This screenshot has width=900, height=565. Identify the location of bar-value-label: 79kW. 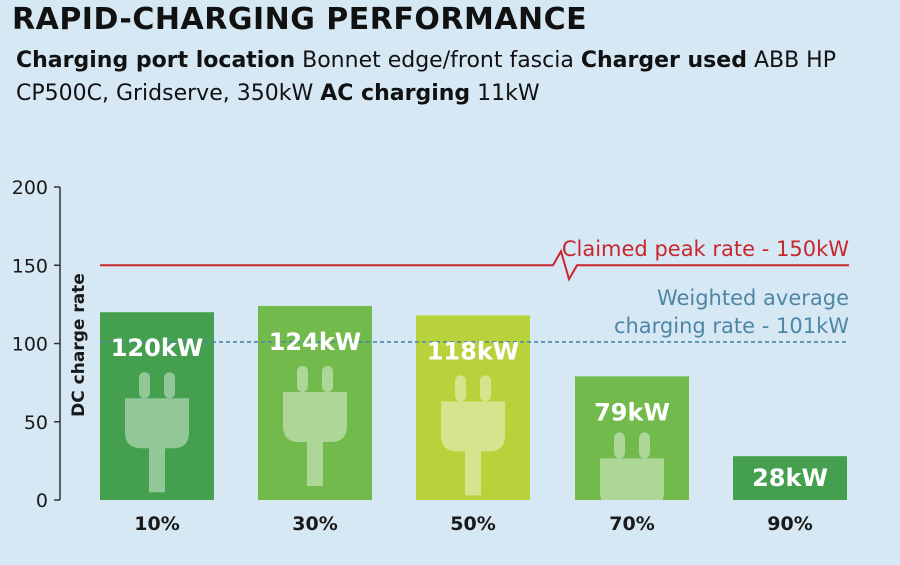
(632, 412).